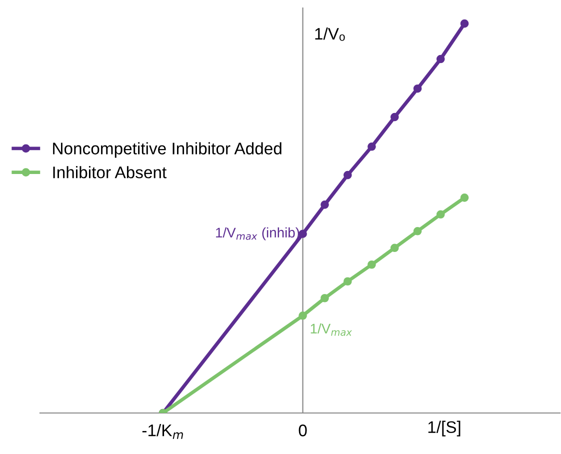 The image size is (561, 454). I want to click on x-tick-label: -1/K$_{m}$, so click(162, 431).